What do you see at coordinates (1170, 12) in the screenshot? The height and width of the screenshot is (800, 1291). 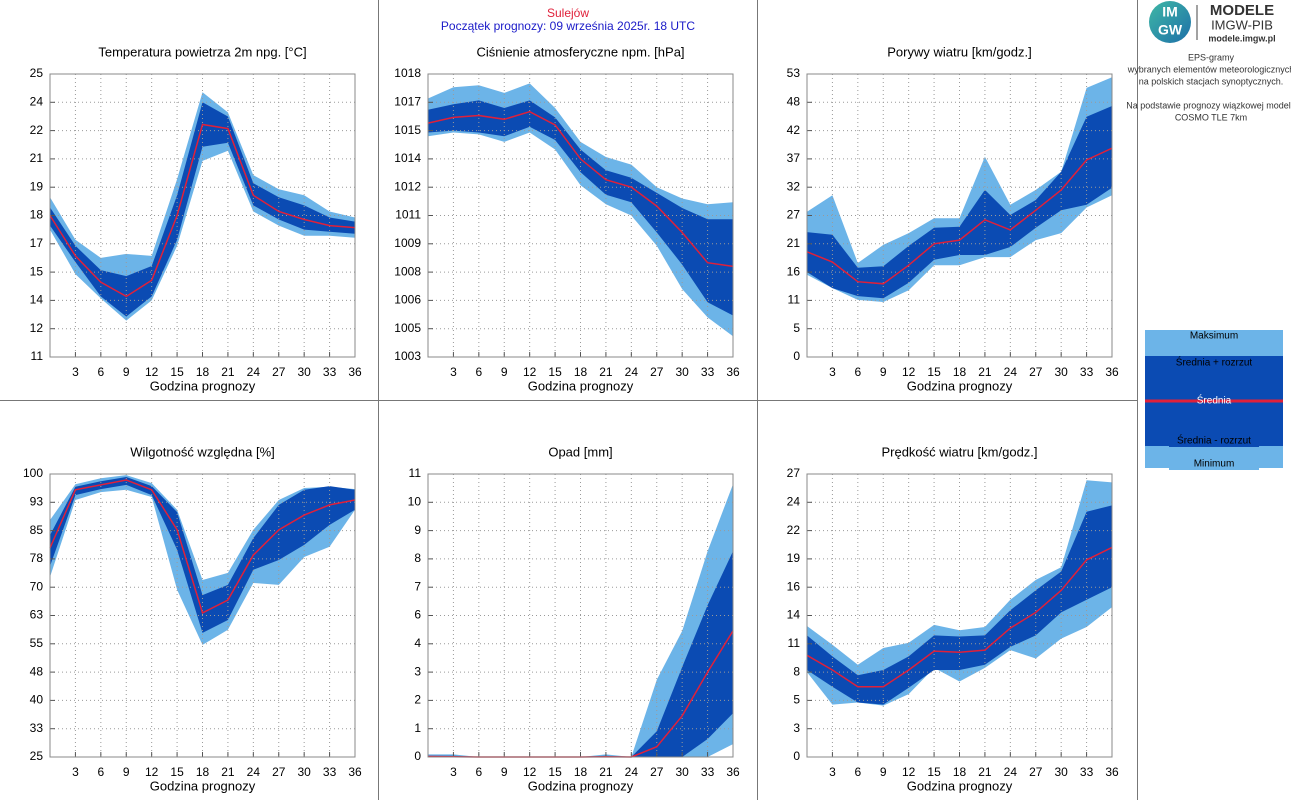 I see `logo-icon-text: IM` at bounding box center [1170, 12].